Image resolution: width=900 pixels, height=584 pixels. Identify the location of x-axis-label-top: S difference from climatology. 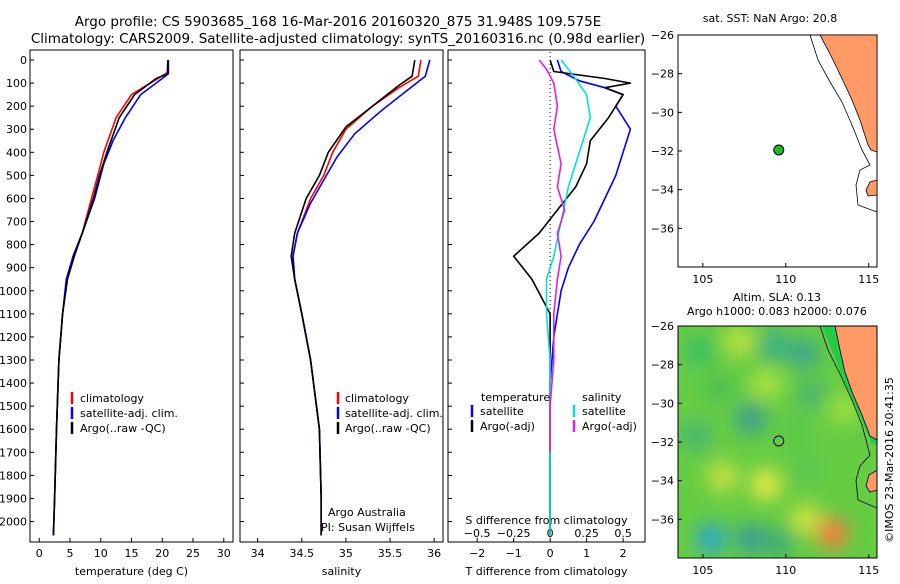
(546, 520).